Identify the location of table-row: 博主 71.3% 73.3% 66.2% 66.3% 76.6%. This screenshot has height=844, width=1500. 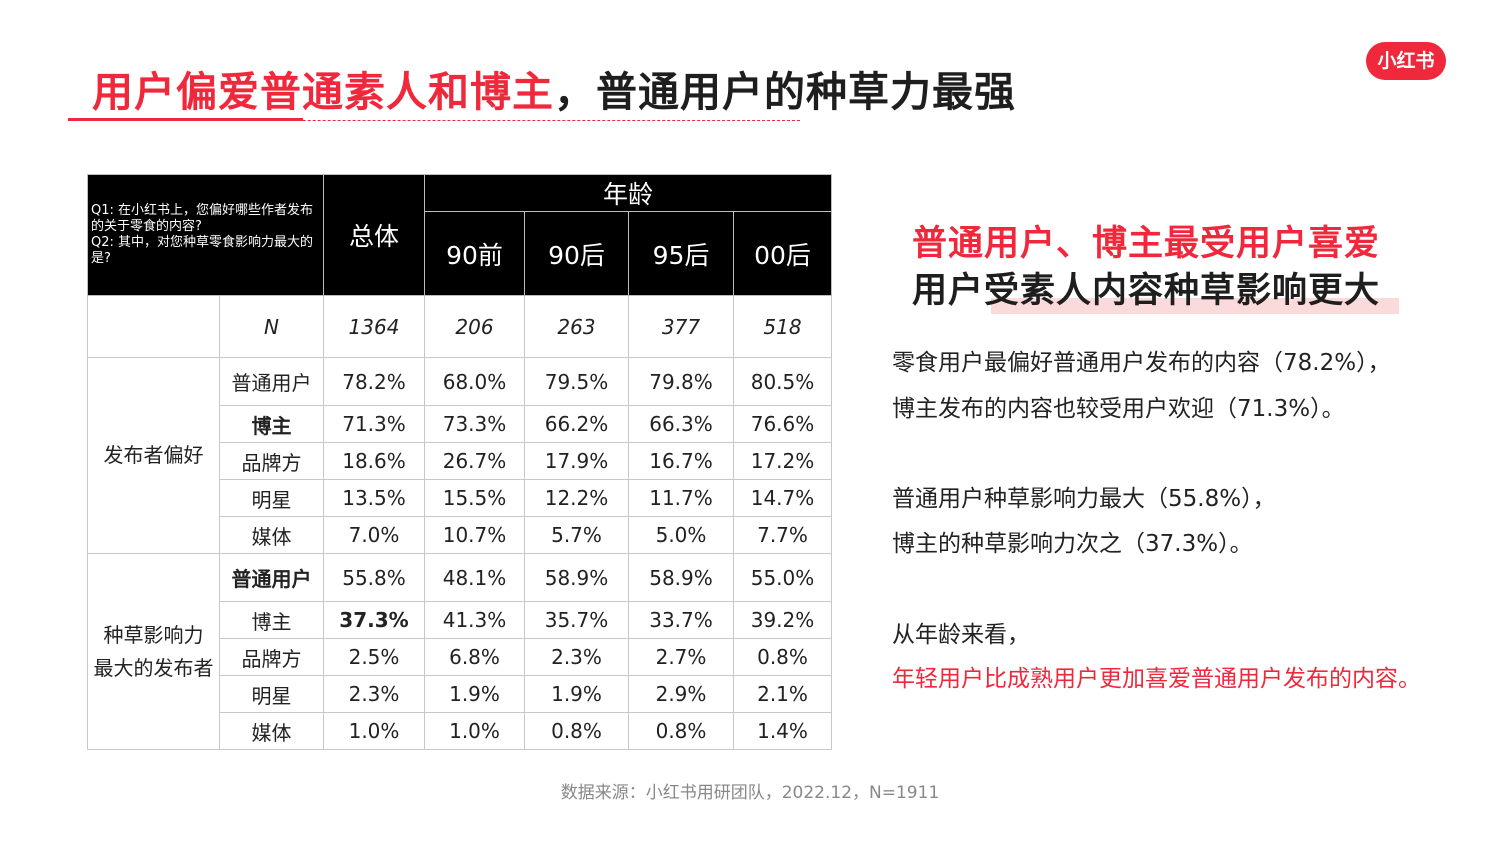
(460, 424).